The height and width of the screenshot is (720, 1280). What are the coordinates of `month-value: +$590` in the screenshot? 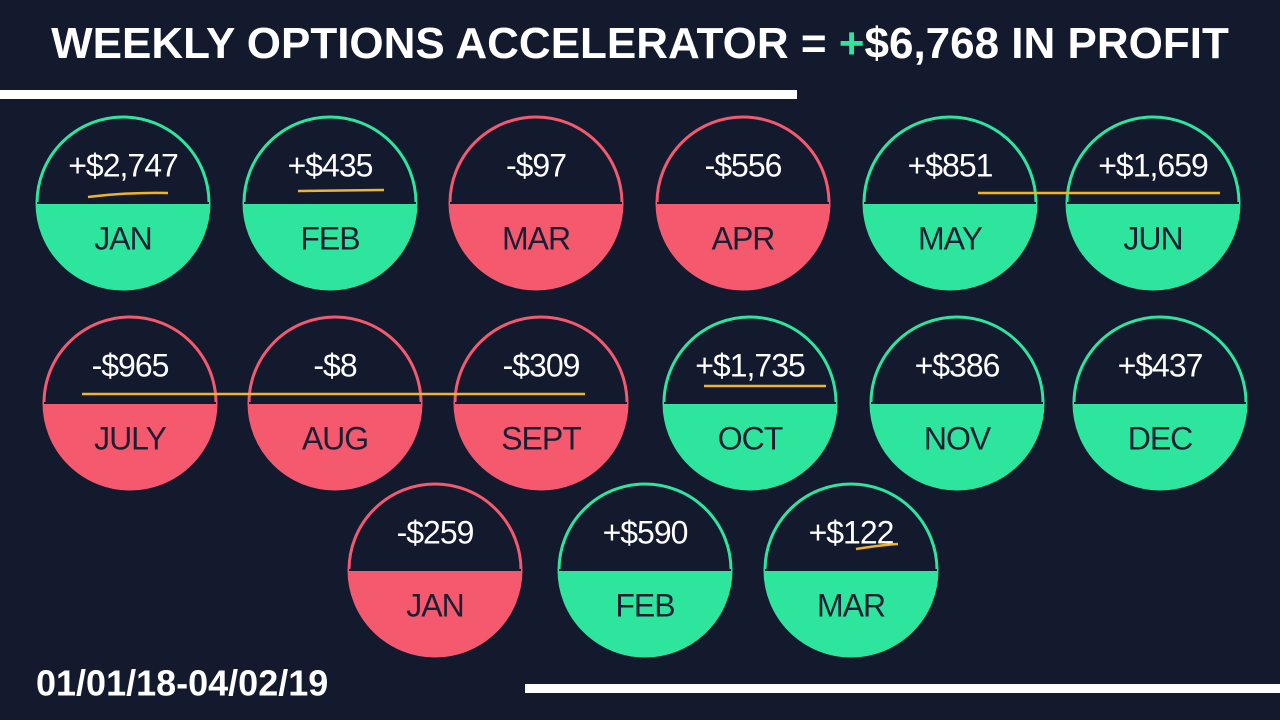 It's located at (645, 532).